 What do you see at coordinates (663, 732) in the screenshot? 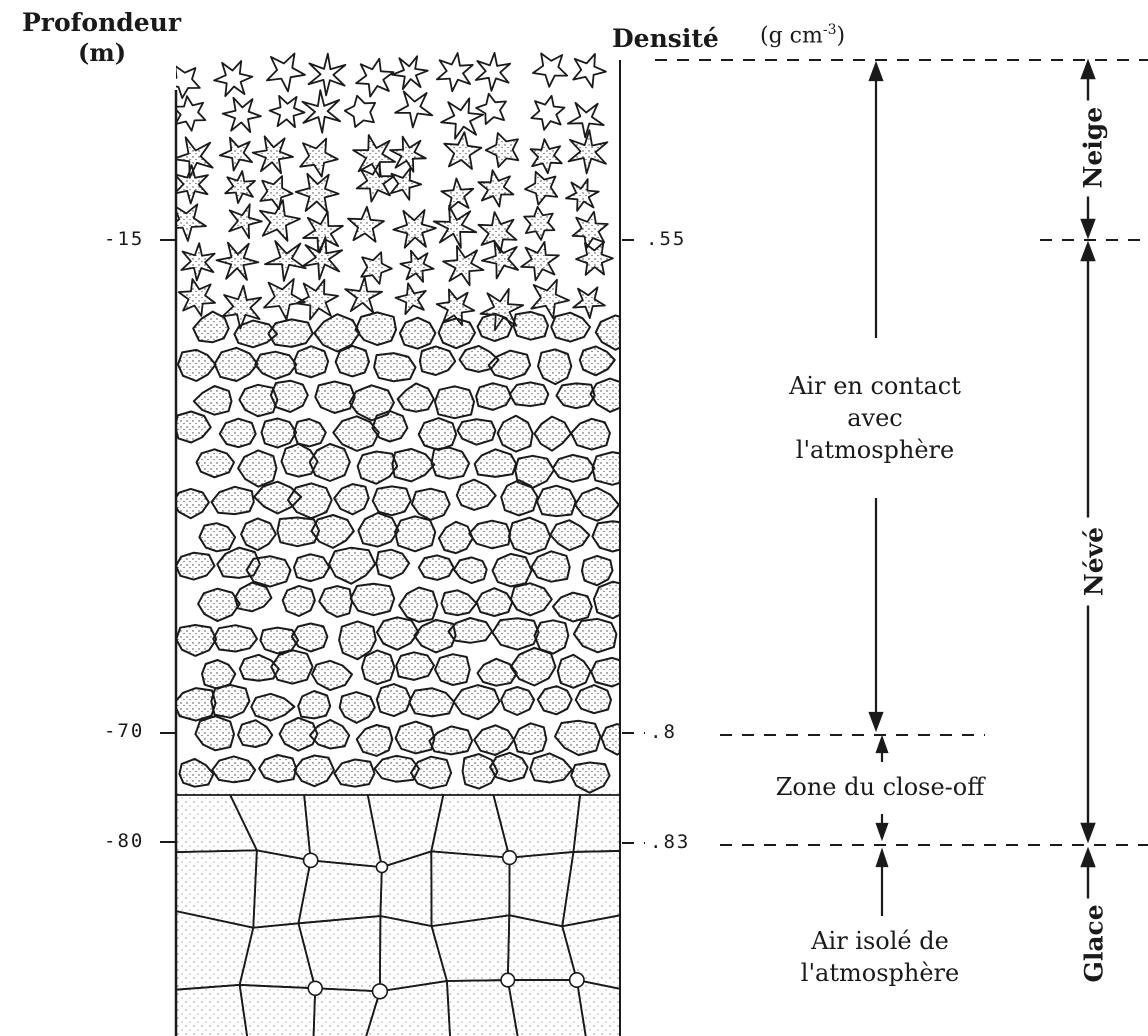
I see `density-tick-label: .8` at bounding box center [663, 732].